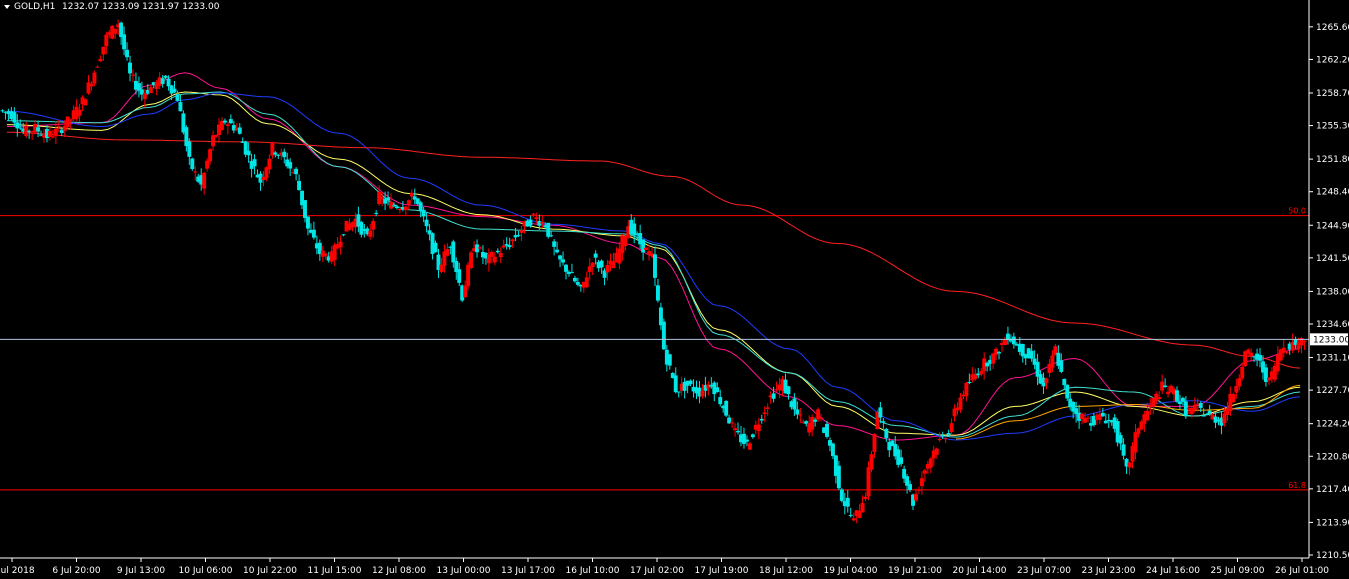  Describe the element at coordinates (1332, 457) in the screenshot. I see `y-tick-label: 1220.80` at that location.